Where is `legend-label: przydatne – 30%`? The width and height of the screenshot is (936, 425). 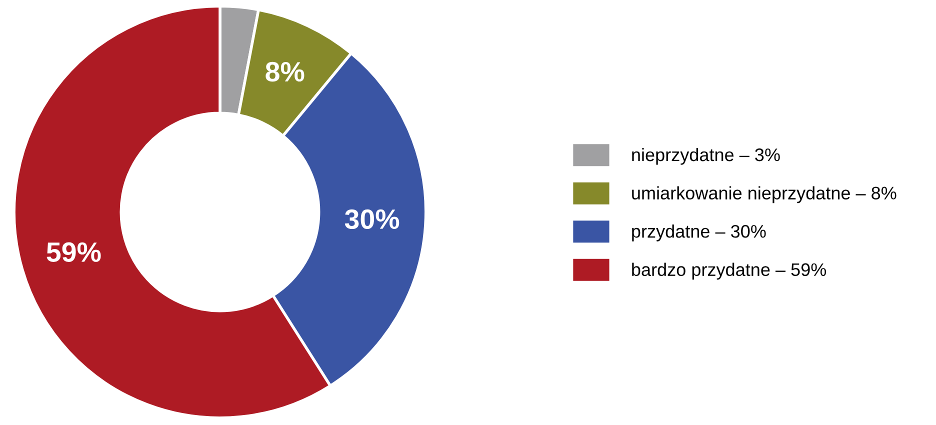
legend-label: przydatne – 30% is located at coordinates (699, 233).